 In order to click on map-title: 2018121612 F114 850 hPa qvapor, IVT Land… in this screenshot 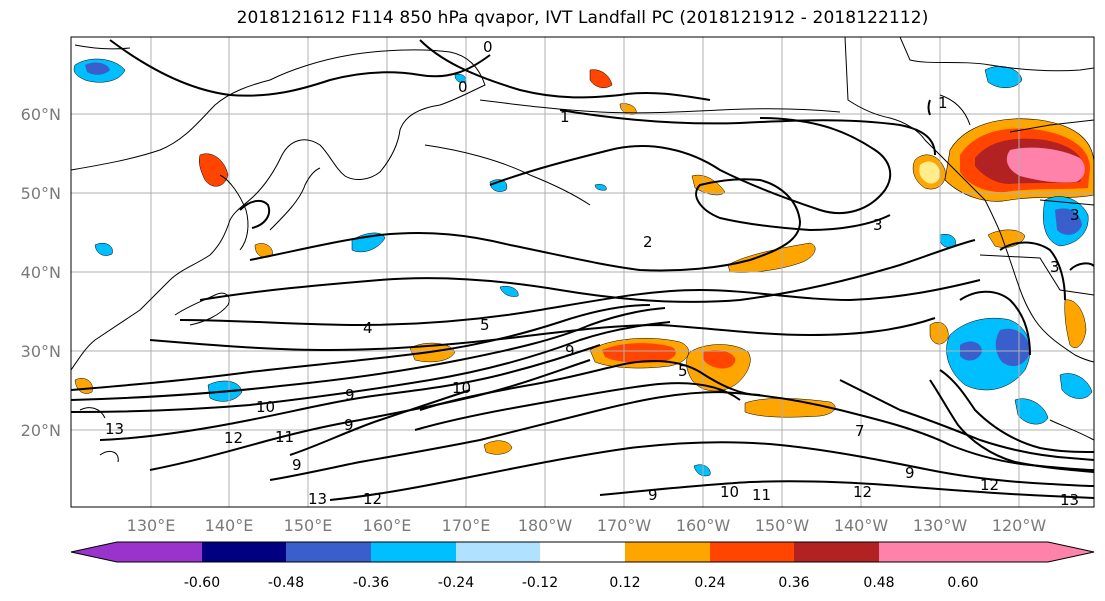, I will do `click(582, 18)`.